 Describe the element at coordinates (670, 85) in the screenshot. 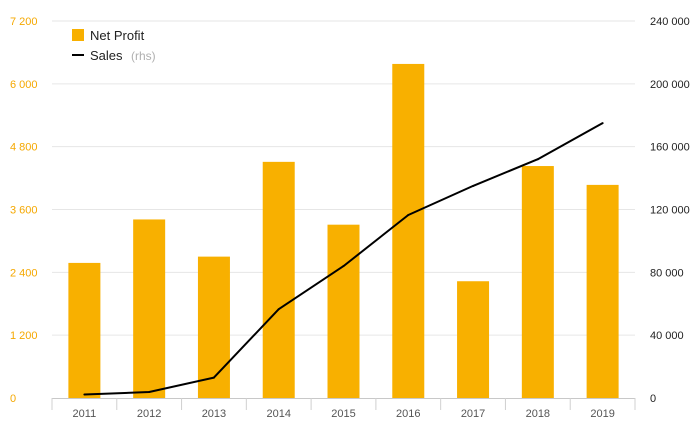

I see `y-right-tick-label: 200 000` at that location.